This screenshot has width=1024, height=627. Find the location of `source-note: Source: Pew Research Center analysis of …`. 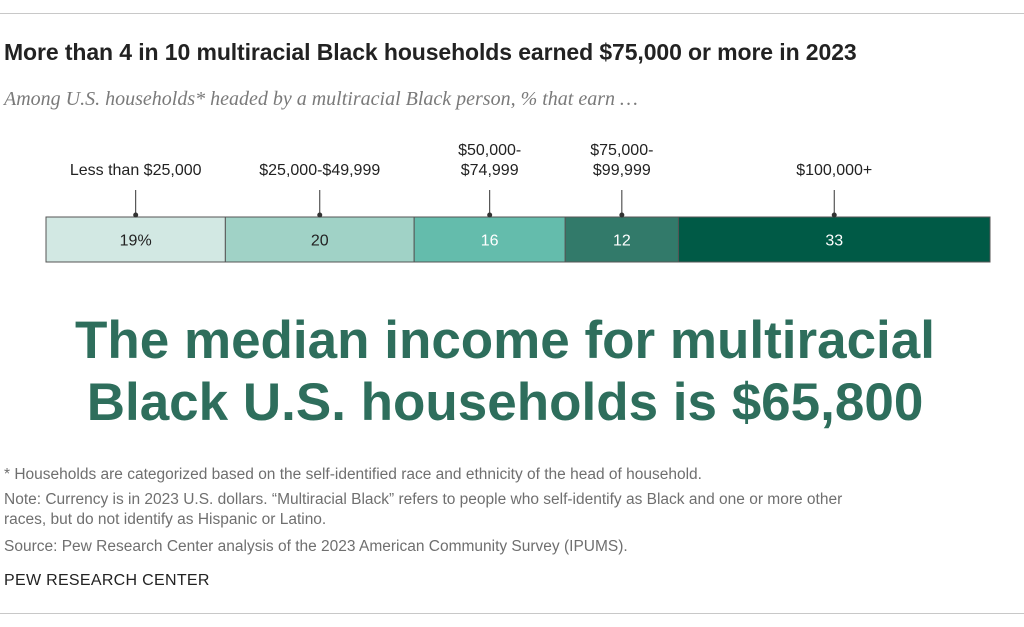

source-note: Source: Pew Research Center analysis of … is located at coordinates (316, 546).